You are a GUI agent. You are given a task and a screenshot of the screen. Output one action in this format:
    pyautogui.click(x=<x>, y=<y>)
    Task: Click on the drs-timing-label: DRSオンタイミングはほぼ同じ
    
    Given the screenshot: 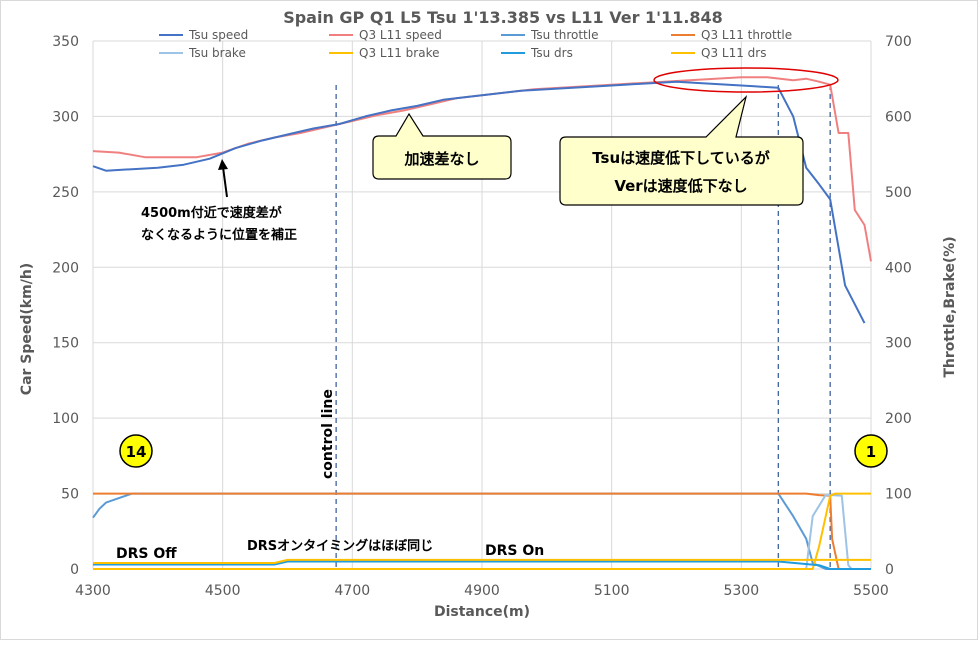 What is the action you would take?
    pyautogui.click(x=340, y=546)
    